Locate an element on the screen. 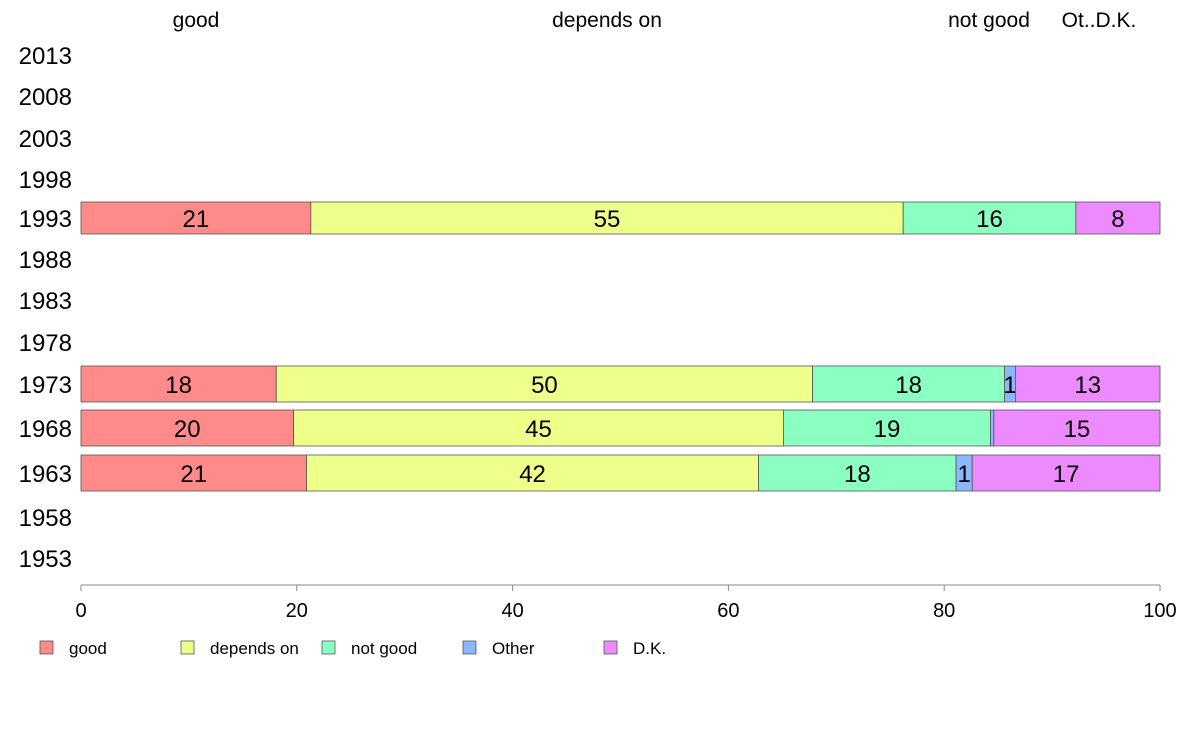 Image resolution: width=1188 pixels, height=736 pixels. year-label: 2003 is located at coordinates (45, 139).